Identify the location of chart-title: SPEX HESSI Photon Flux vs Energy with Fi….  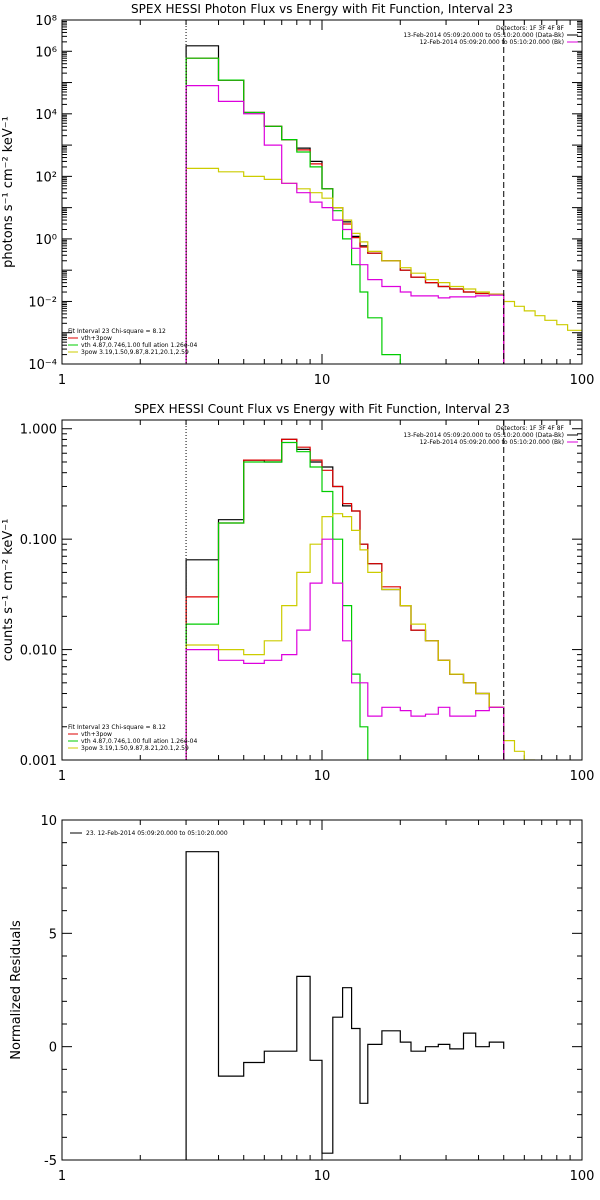
(322, 9).